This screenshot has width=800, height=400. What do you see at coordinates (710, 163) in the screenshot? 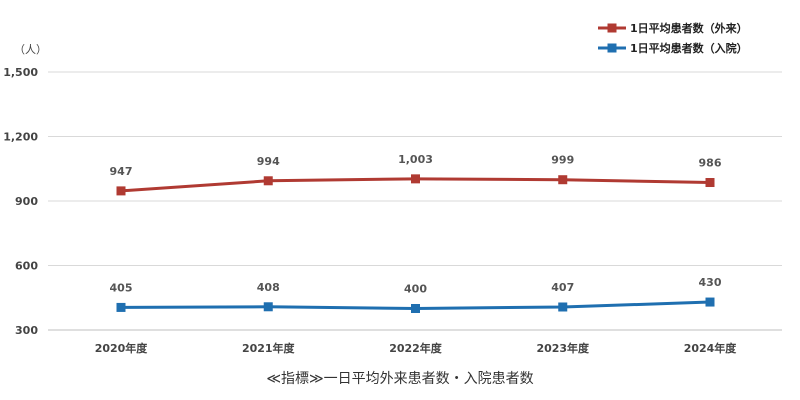
I see `data-label: 986` at bounding box center [710, 163].